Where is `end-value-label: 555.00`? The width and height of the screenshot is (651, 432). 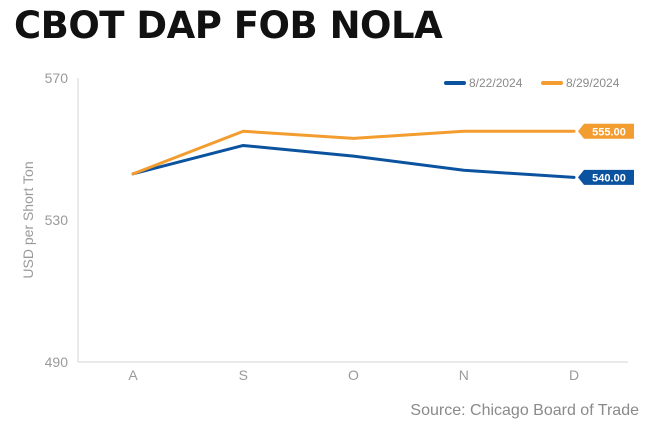
end-value-label: 555.00 is located at coordinates (609, 132).